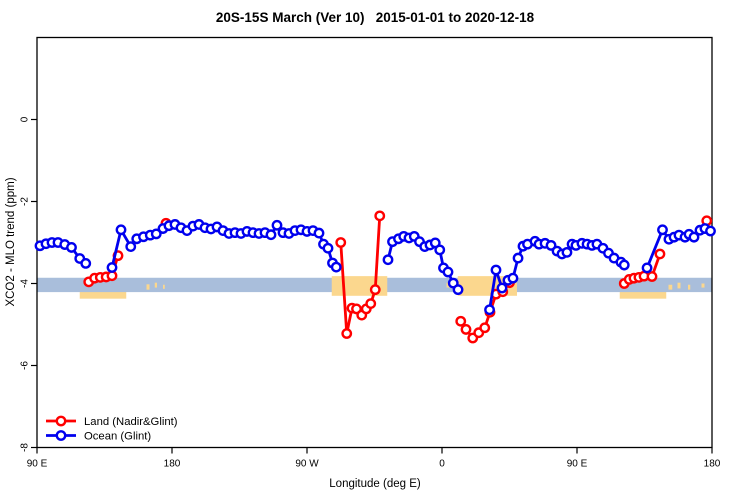 Image resolution: width=750 pixels, height=500 pixels. What do you see at coordinates (25, 119) in the screenshot?
I see `y-tick-label: 0` at bounding box center [25, 119].